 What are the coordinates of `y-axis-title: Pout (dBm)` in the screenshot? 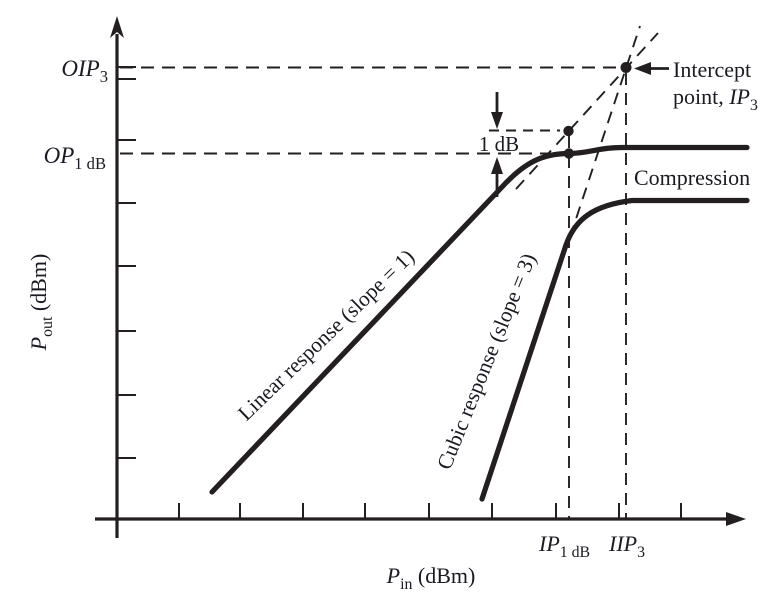 It's located at (41, 303).